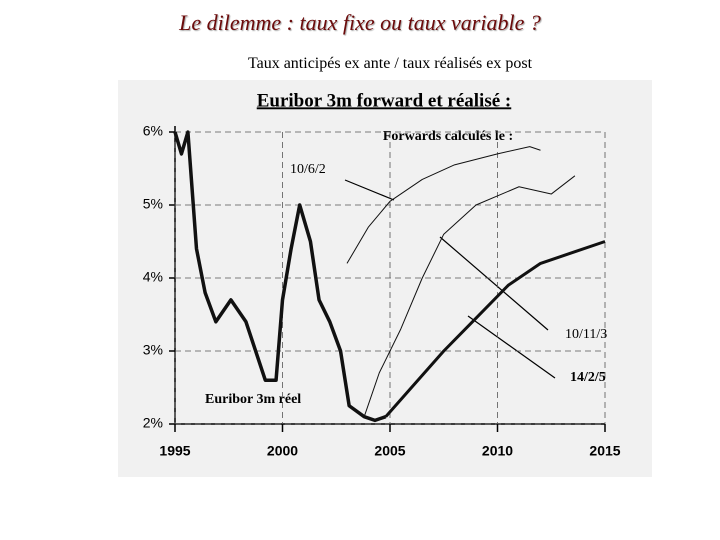 This screenshot has width=720, height=540. I want to click on x-tick-label: 1995, so click(174, 451).